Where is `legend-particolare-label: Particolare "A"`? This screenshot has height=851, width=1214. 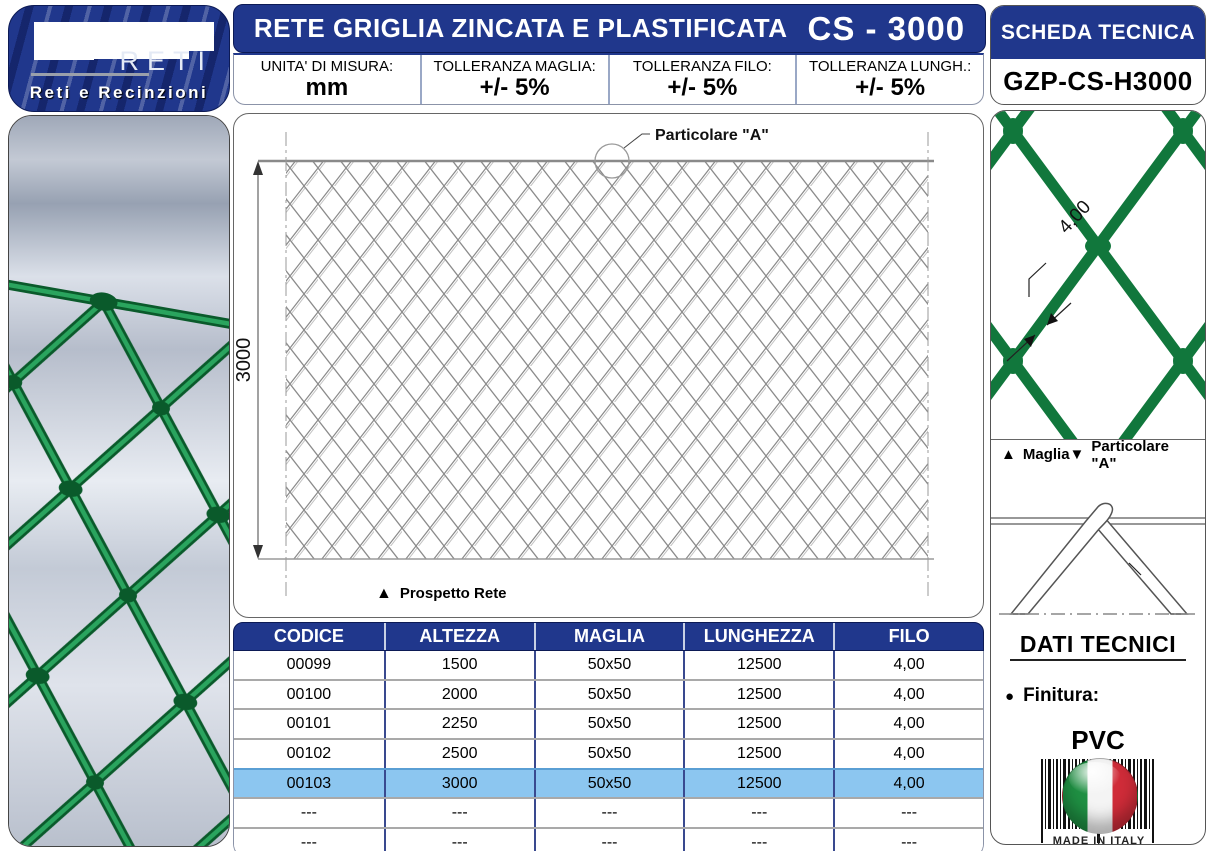 legend-particolare-label: Particolare "A" is located at coordinates (1130, 454).